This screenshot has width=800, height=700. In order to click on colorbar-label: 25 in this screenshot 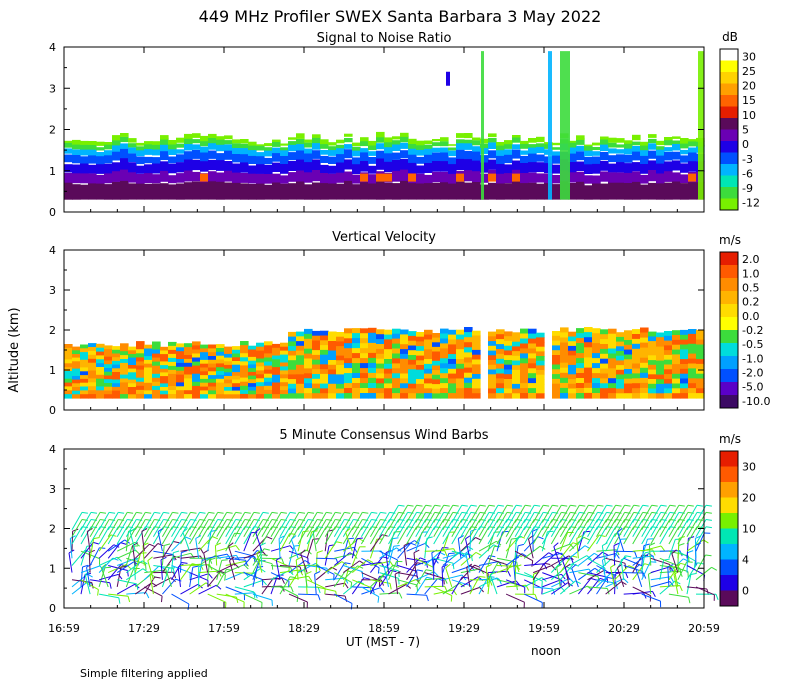, I will do `click(749, 71)`.